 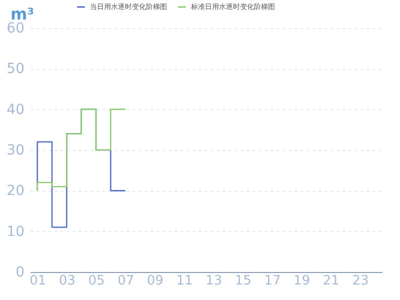 What do you see at coordinates (214, 281) in the screenshot?
I see `x-tick-label: 13` at bounding box center [214, 281].